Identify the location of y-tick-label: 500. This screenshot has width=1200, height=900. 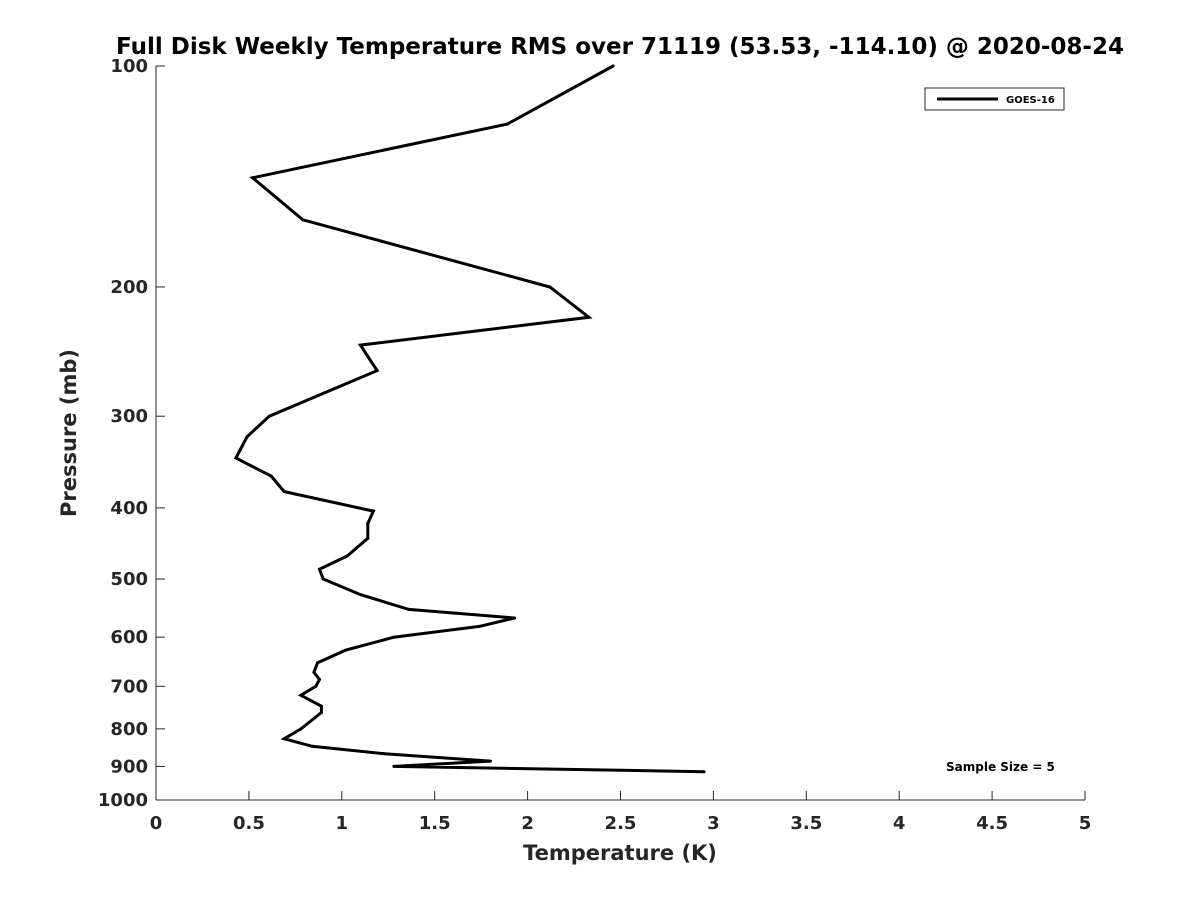
(129, 579).